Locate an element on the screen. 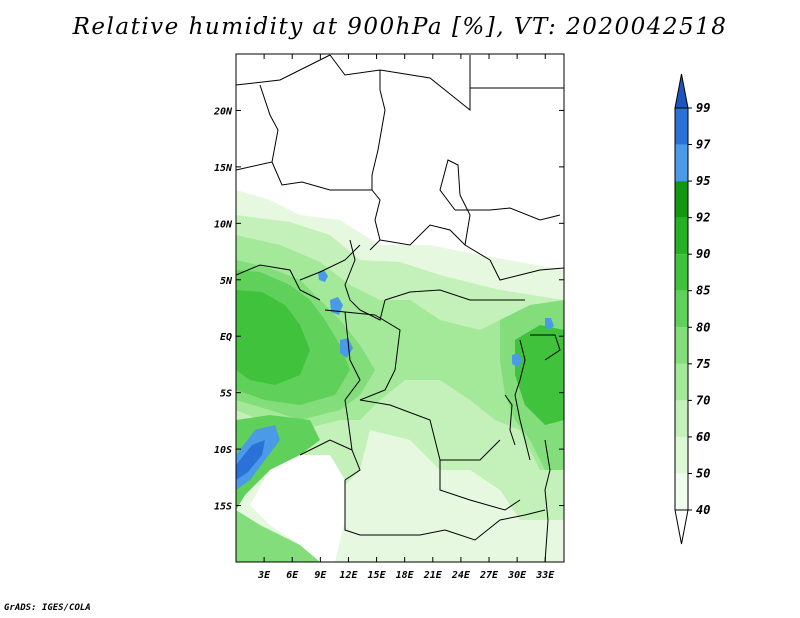  lon-tick-label: 12E is located at coordinates (348, 575).